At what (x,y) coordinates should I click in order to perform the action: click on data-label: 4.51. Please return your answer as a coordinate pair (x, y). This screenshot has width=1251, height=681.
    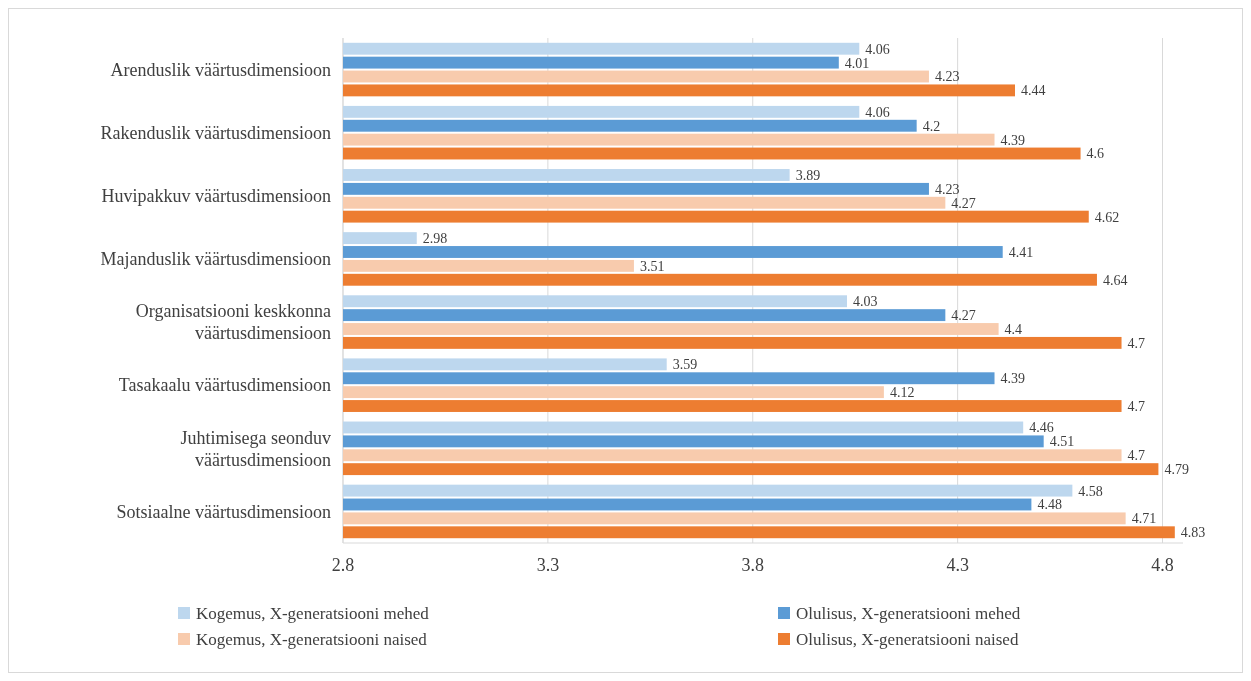
    Looking at the image, I should click on (1062, 442).